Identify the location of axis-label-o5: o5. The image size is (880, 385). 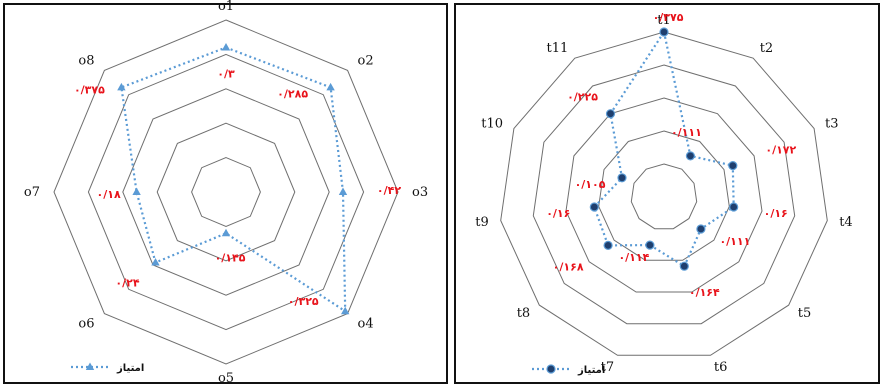
(226, 378).